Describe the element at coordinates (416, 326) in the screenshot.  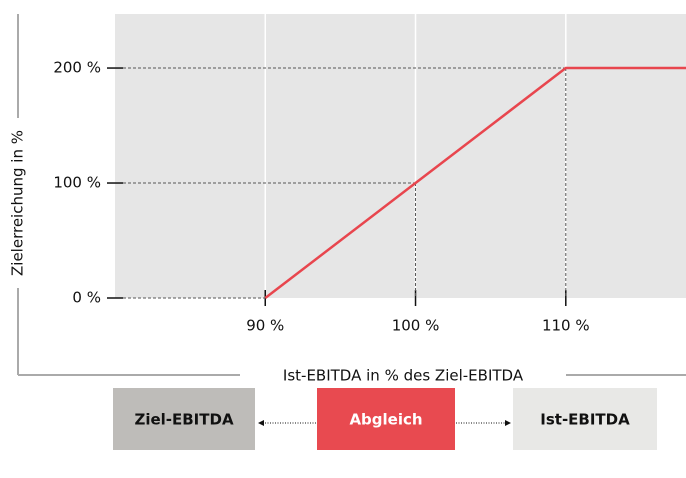
I see `x-tick-label: 100 %` at that location.